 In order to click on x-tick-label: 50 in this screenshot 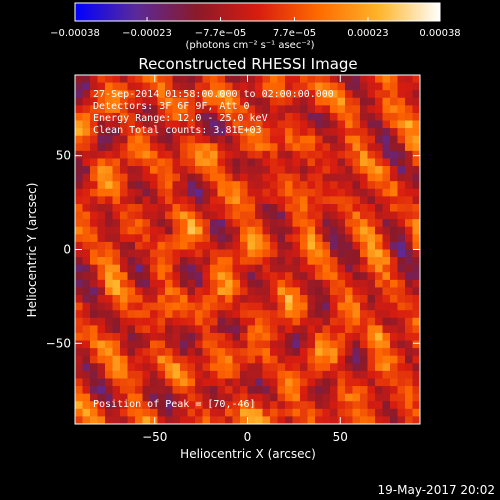, I will do `click(340, 437)`.